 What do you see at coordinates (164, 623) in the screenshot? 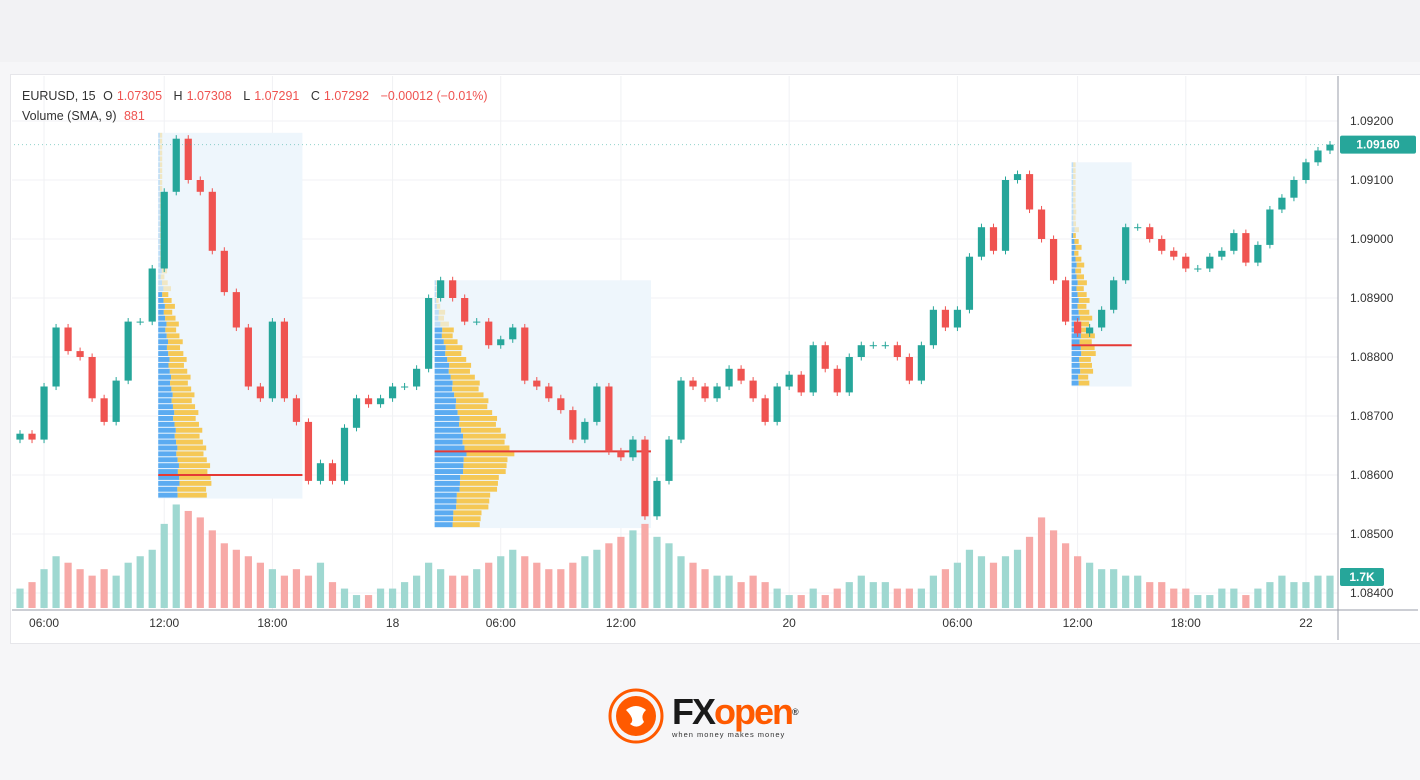
I see `time-tick-label: 12:00` at bounding box center [164, 623].